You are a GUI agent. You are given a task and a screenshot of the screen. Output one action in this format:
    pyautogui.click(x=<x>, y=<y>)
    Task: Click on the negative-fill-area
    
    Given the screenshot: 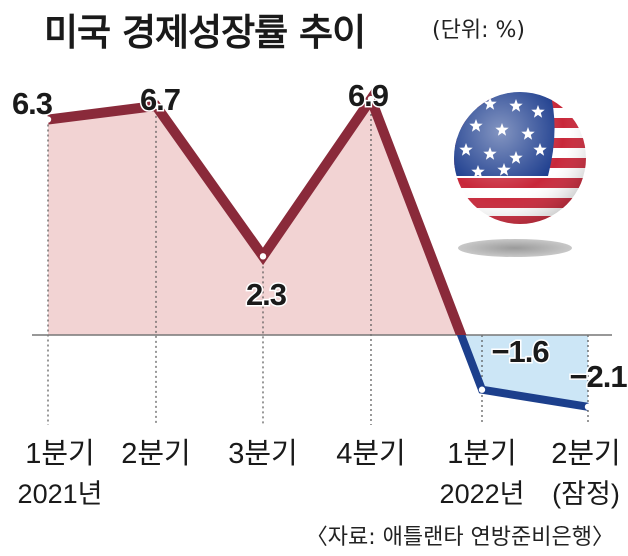 What is the action you would take?
    pyautogui.click(x=318, y=371)
    